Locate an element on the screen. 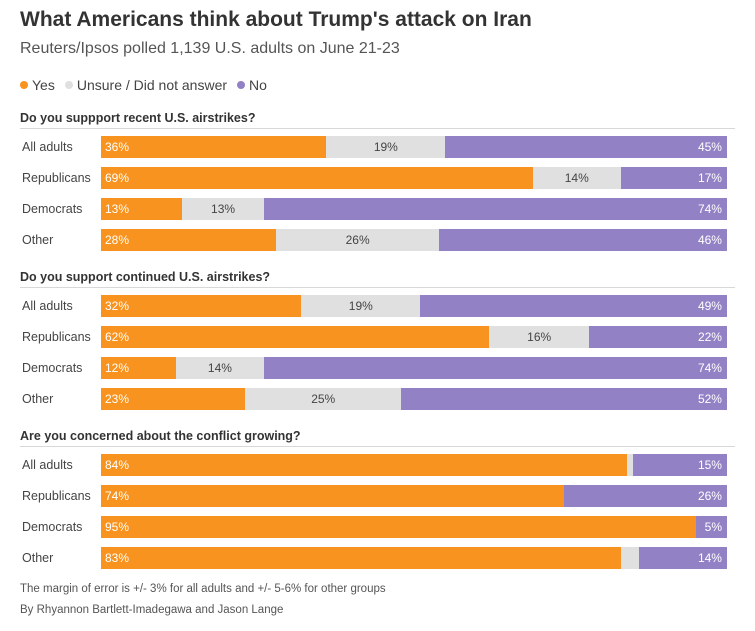 The image size is (755, 631). data-label-yes: 36% is located at coordinates (117, 147).